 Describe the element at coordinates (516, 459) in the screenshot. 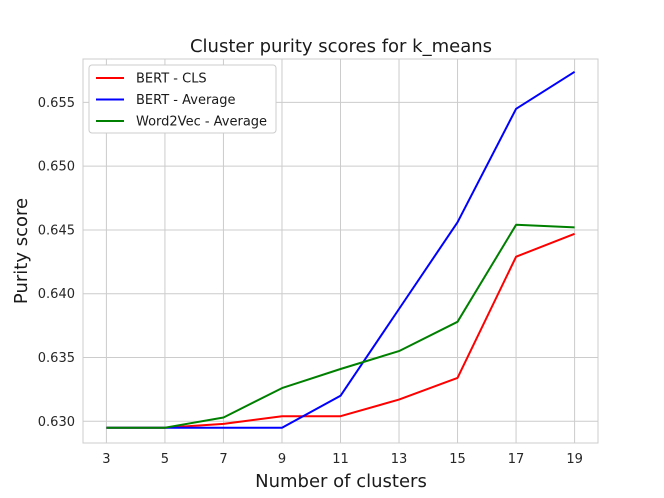

I see `x-tick-label: 17` at that location.